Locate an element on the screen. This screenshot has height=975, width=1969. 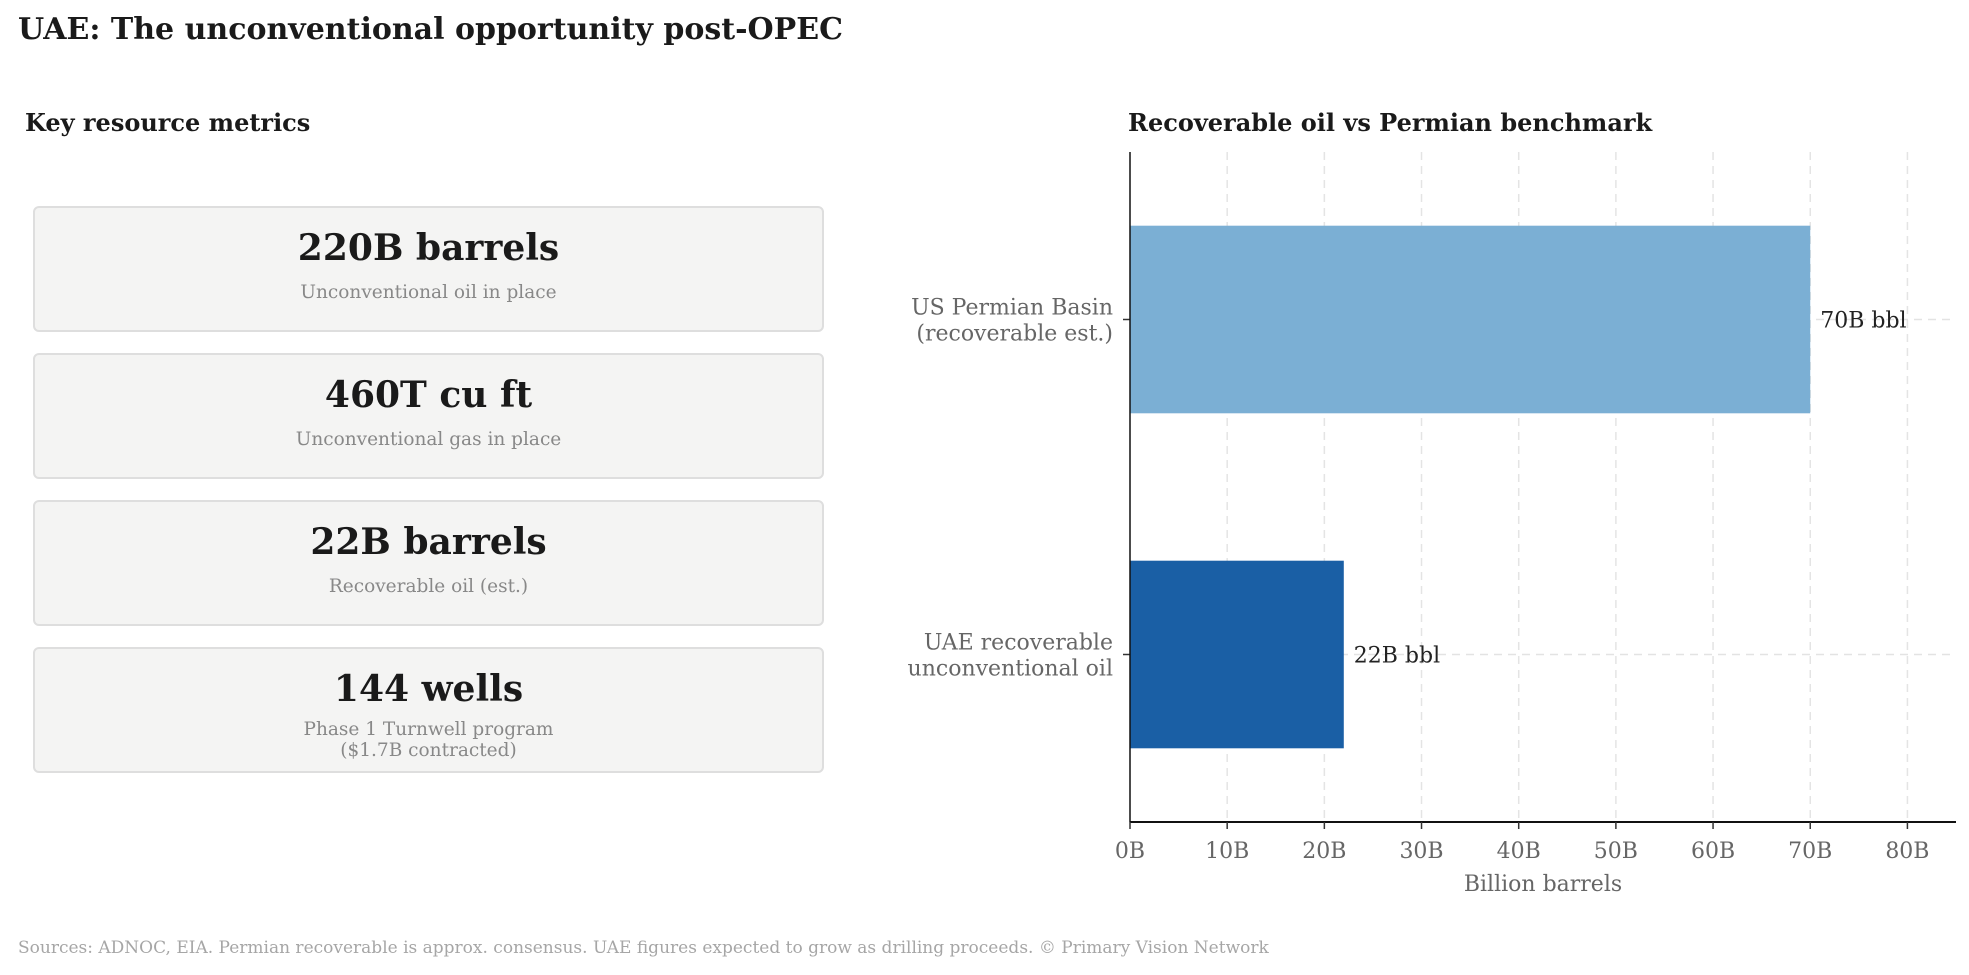
metric-value: 220B barrels is located at coordinates (428, 248).